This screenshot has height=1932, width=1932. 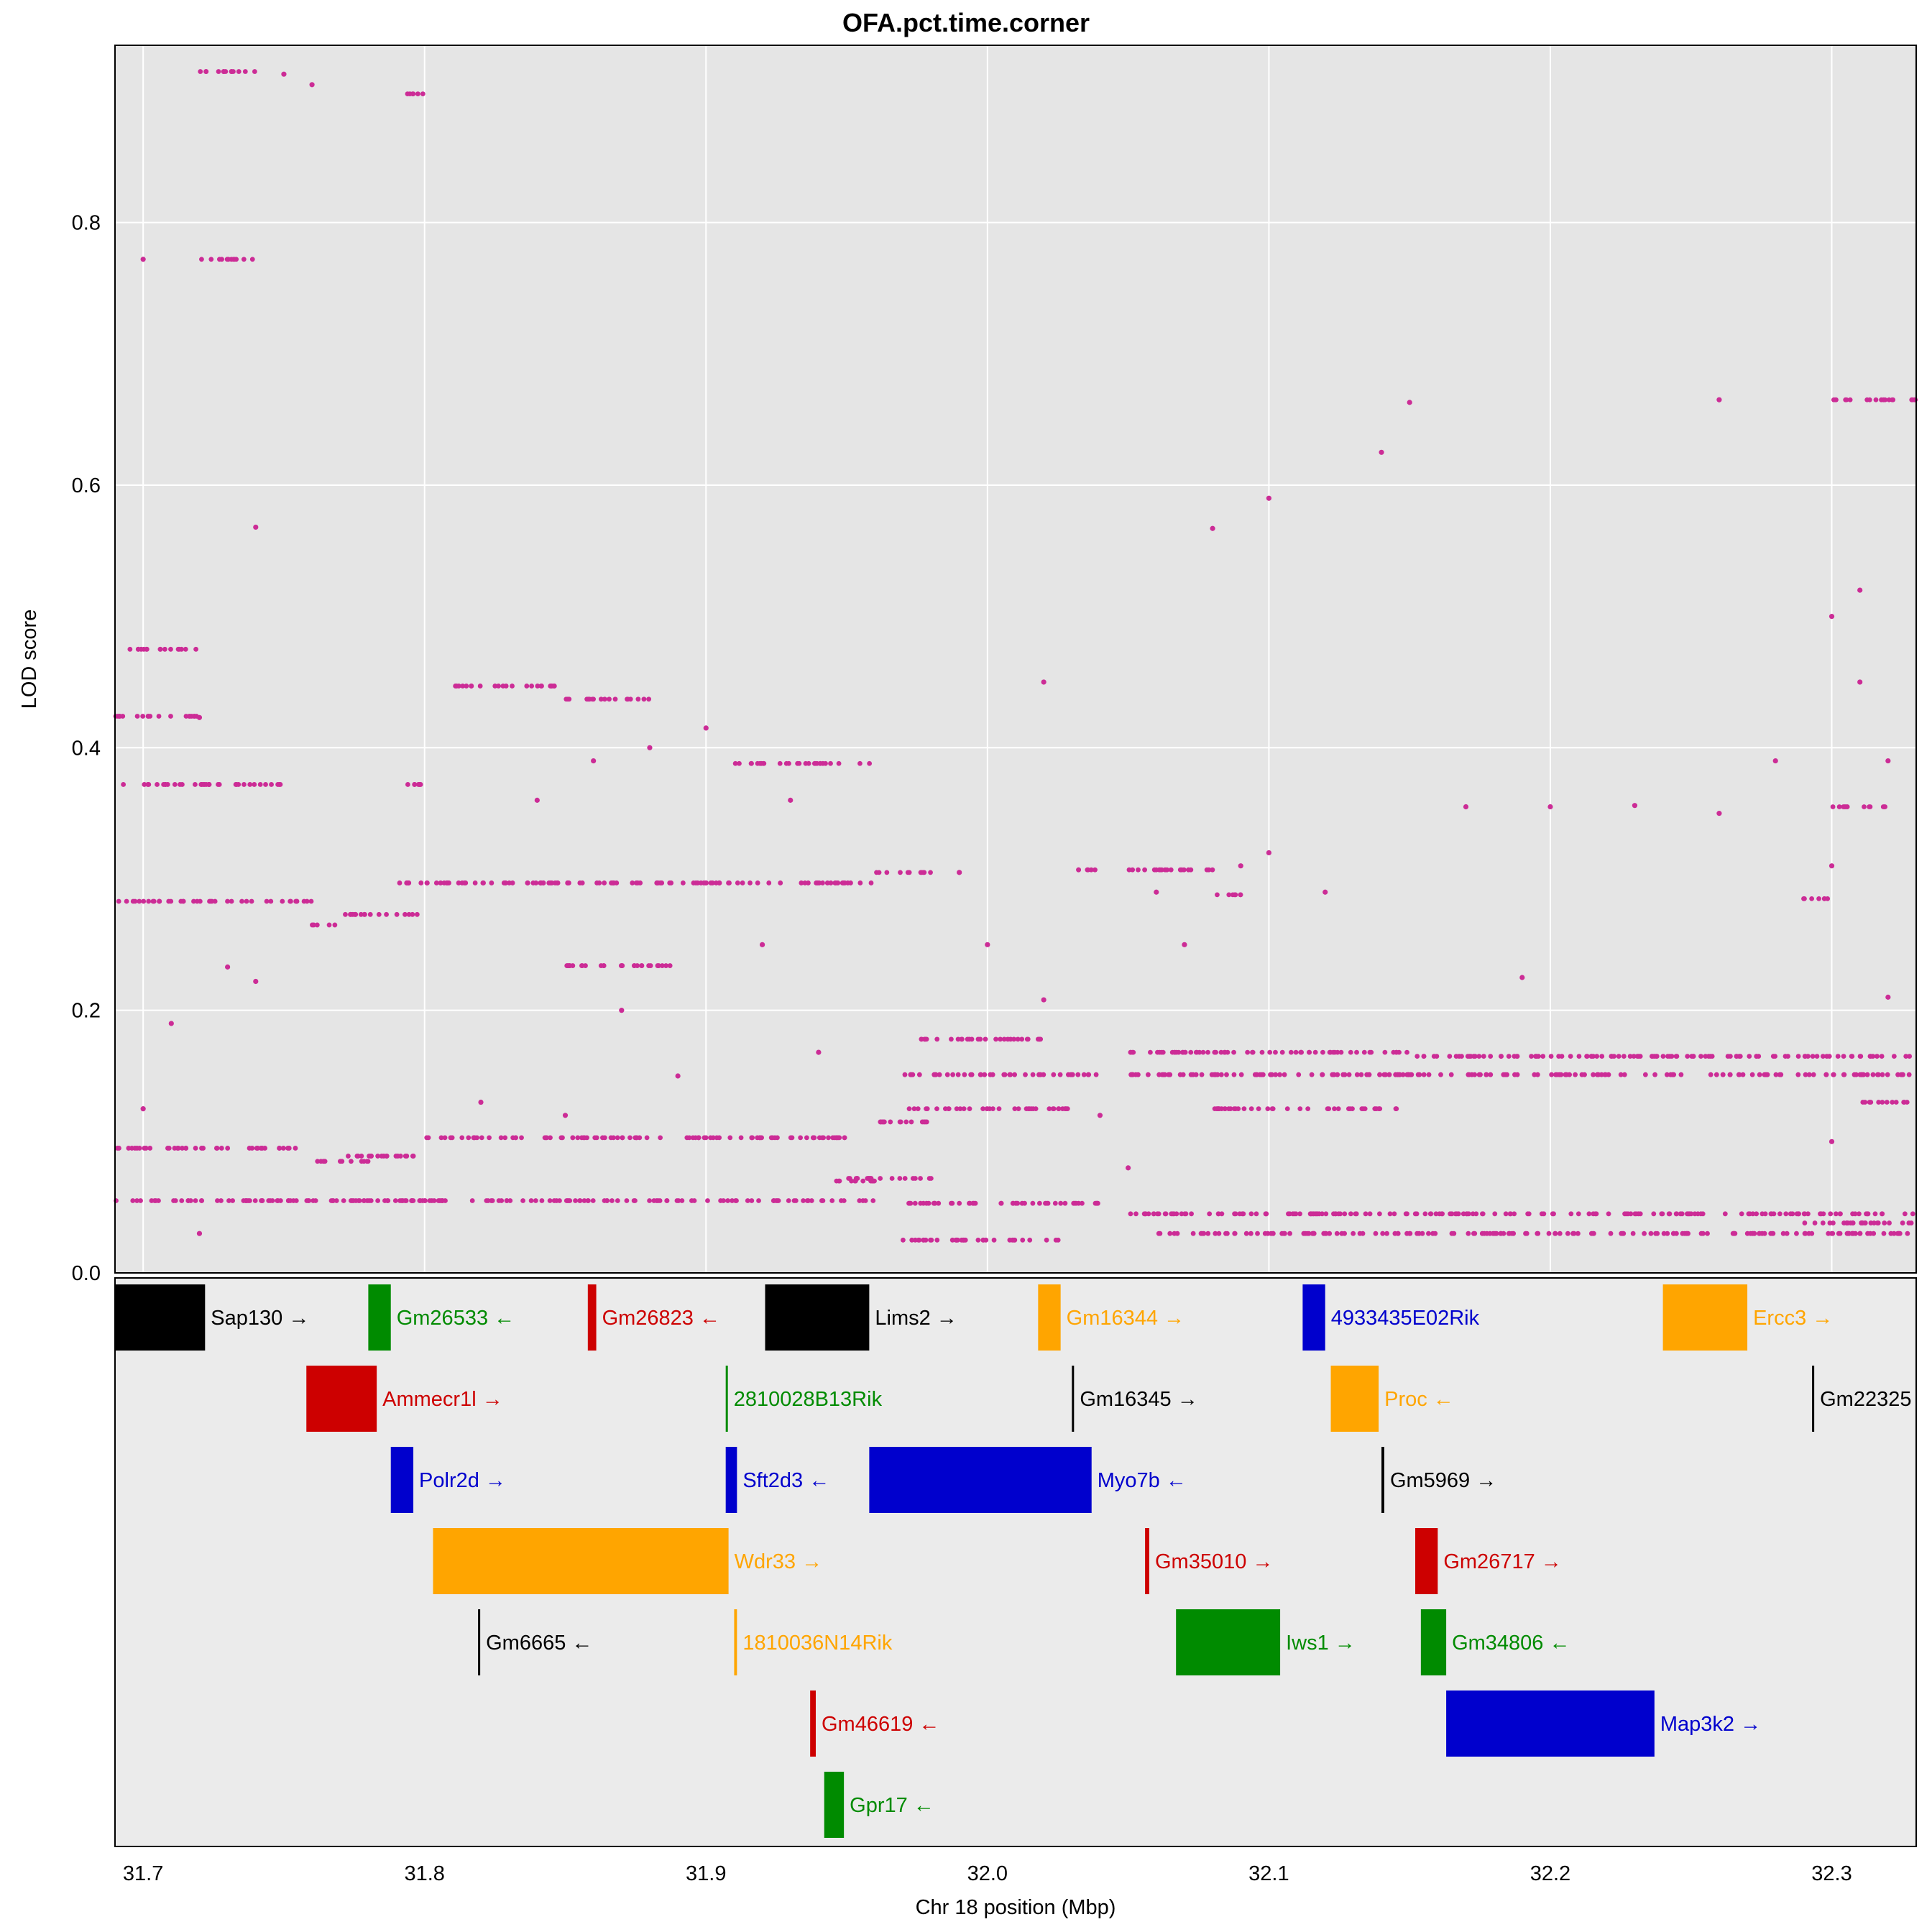 I want to click on gene-gm6665-box, so click(x=479, y=1642).